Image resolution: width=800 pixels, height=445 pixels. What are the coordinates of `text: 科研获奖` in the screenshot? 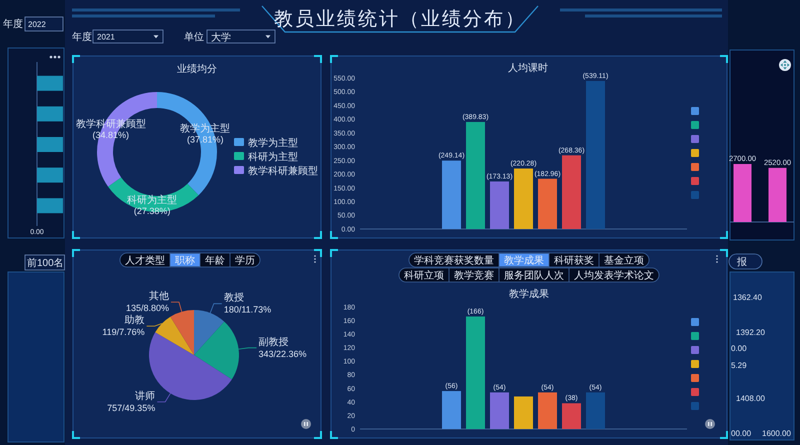 It's located at (574, 260).